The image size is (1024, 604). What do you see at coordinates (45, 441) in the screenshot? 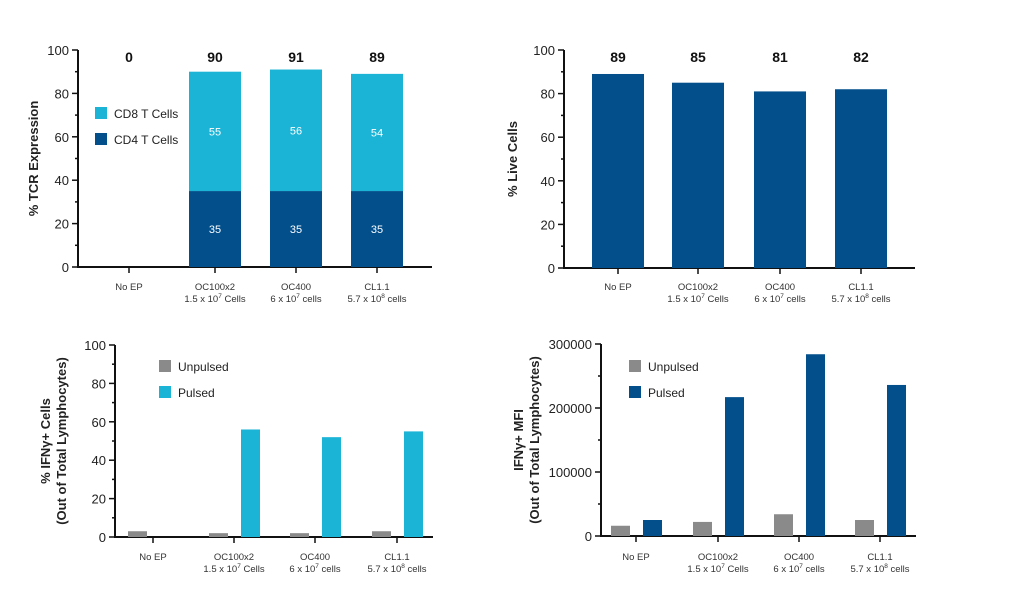
I see `y-axis-title: % IFNγ+ Cells` at bounding box center [45, 441].